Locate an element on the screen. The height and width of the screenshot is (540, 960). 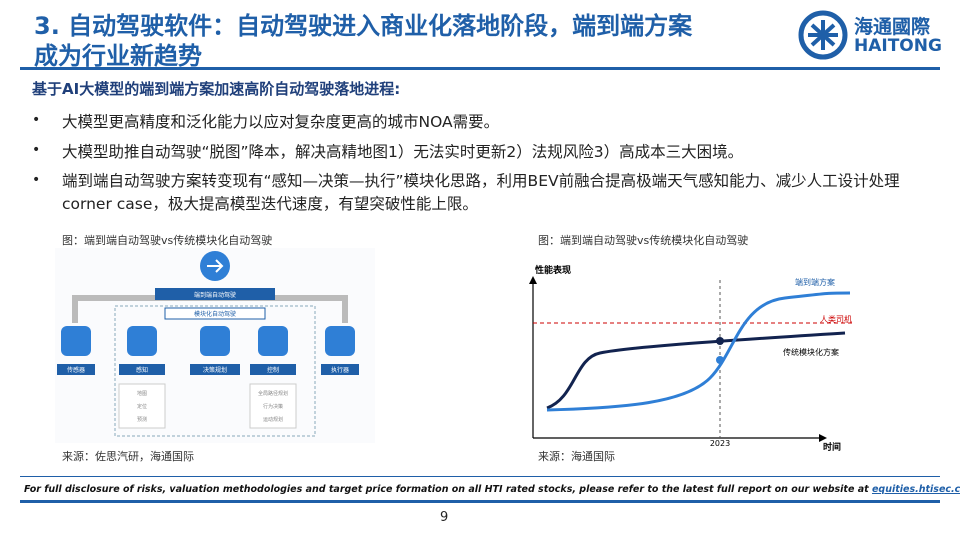
heading: 基于AI大模型的端到端方案加速高阶自动驾驶落地进程: is located at coordinates (216, 89).